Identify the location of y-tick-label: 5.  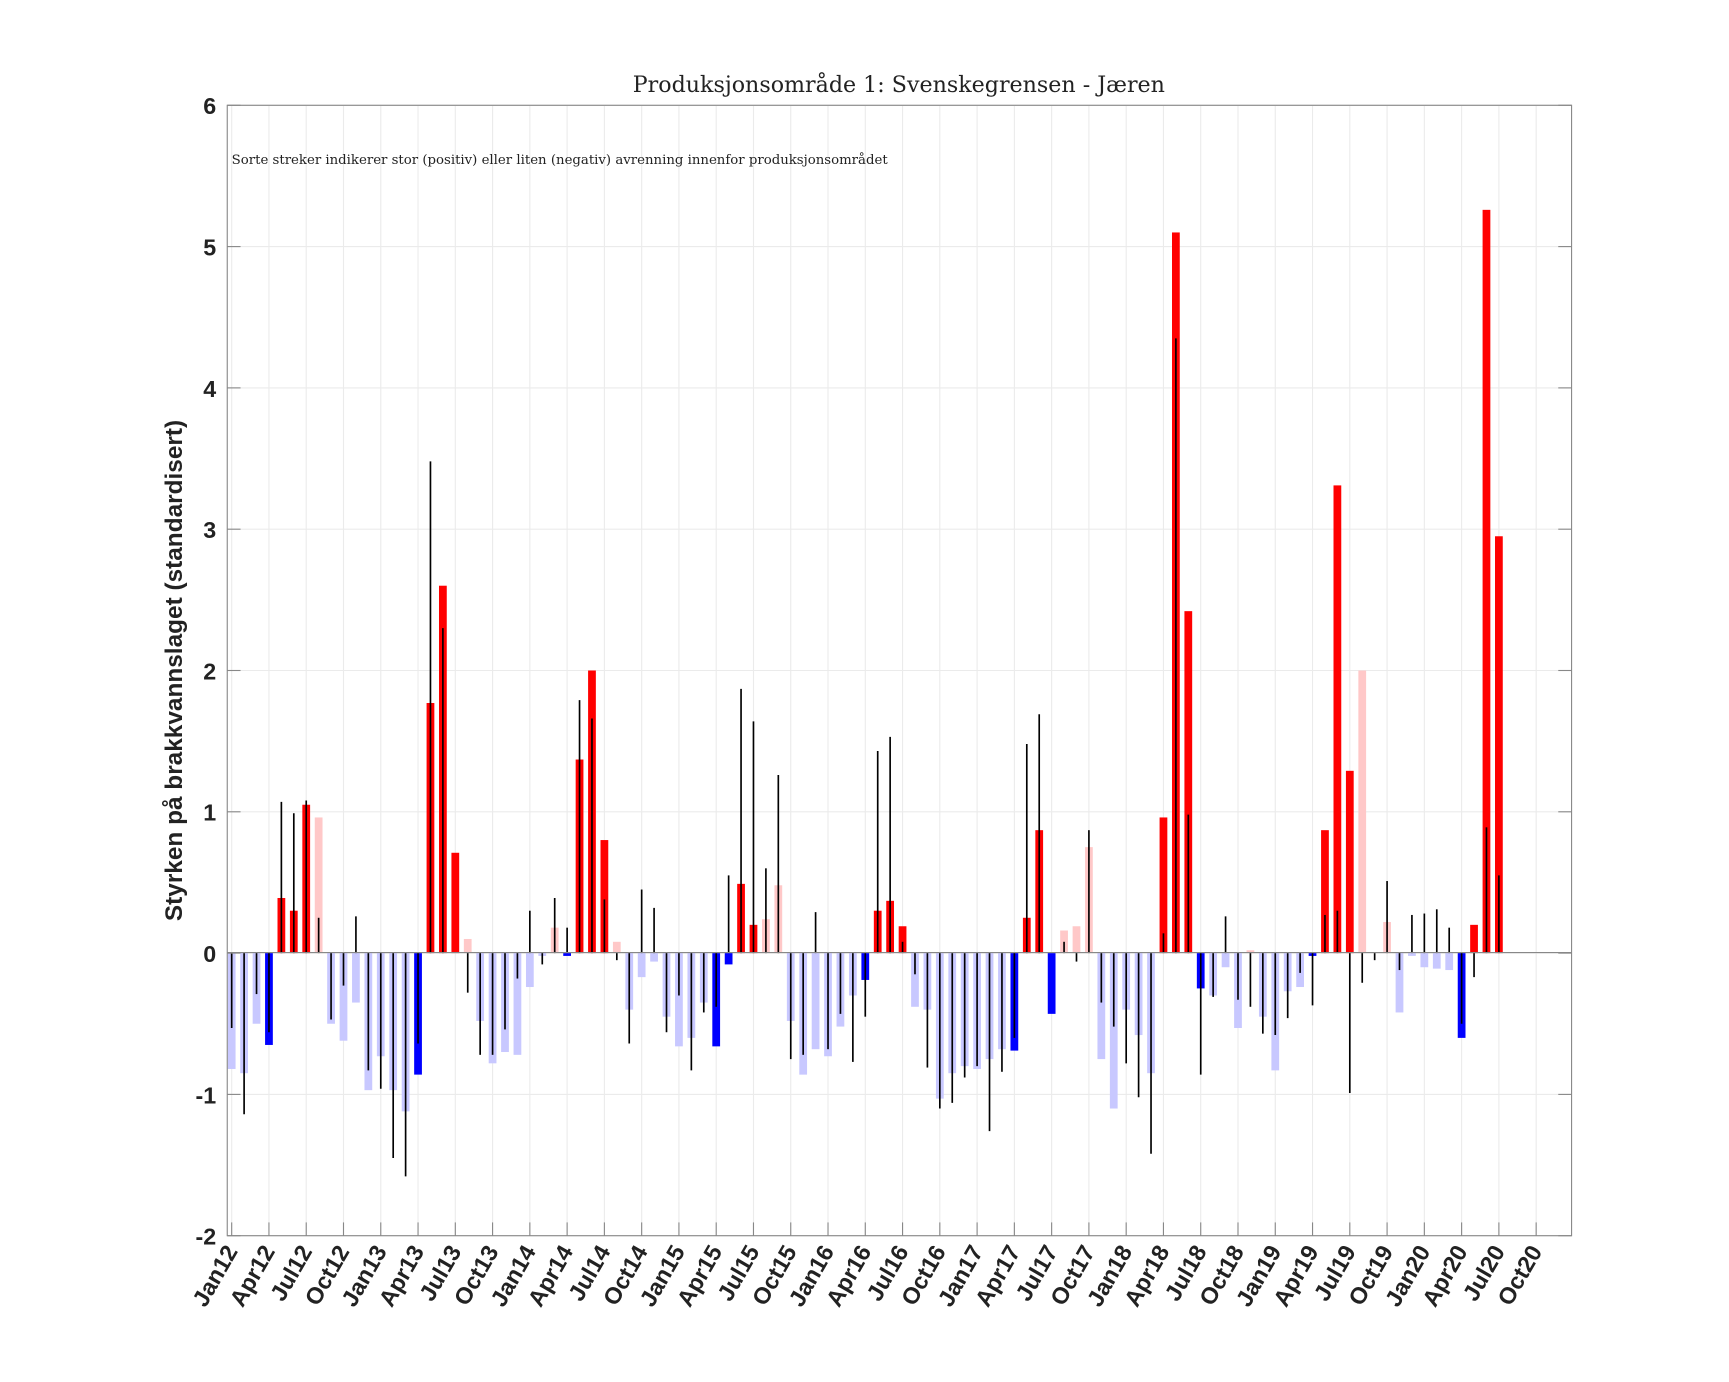
(209, 247).